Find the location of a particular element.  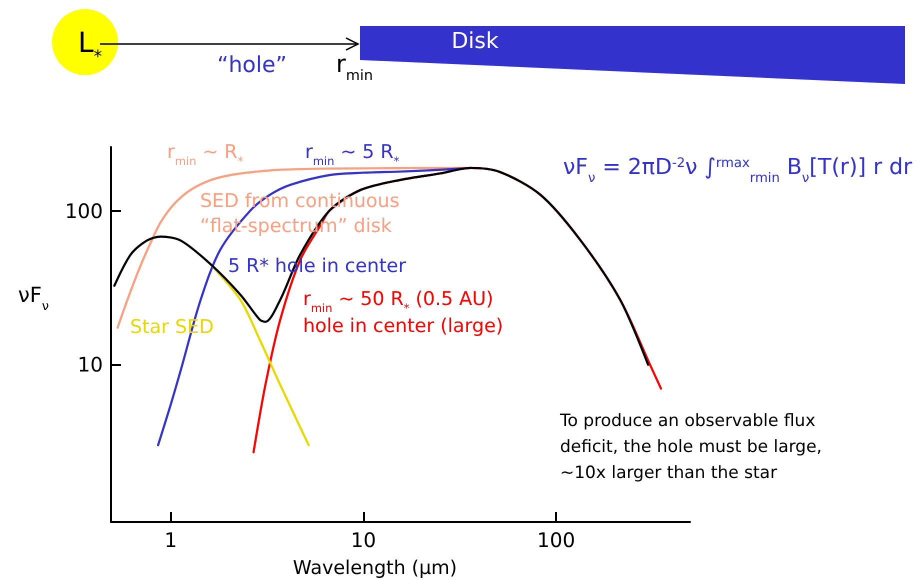

x-tick-label: 10 is located at coordinates (363, 540).